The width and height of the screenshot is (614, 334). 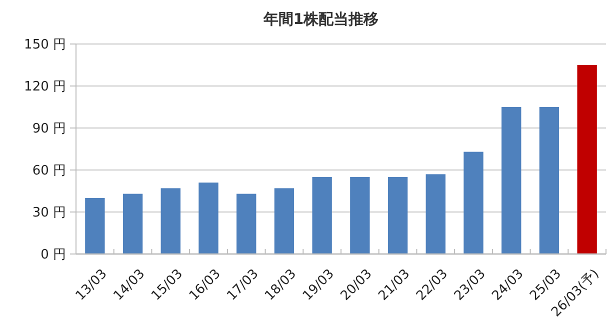 I want to click on y-tick-label: 120 円, so click(x=45, y=87).